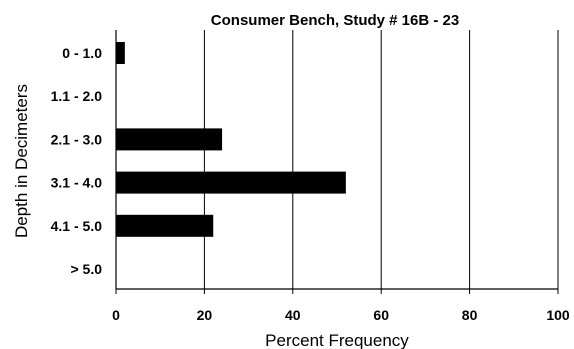  I want to click on y-category-label: 2.1 - 3.0, so click(77, 139).